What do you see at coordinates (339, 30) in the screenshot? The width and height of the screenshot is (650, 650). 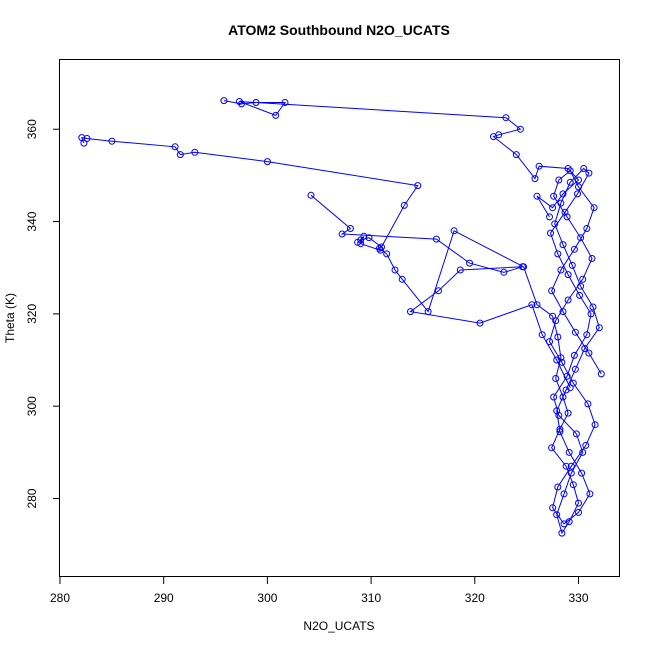 I see `chart-title: ATOM2 Southbound N2O_UCATS` at bounding box center [339, 30].